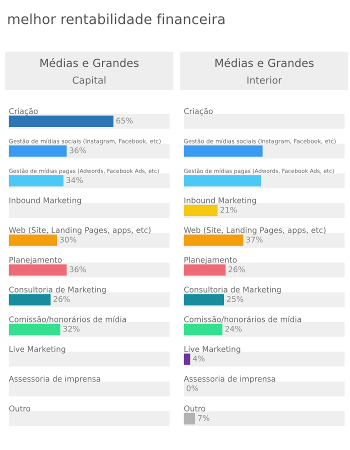  Describe the element at coordinates (264, 80) in the screenshot. I see `chart-subtitle: Interior` at that location.